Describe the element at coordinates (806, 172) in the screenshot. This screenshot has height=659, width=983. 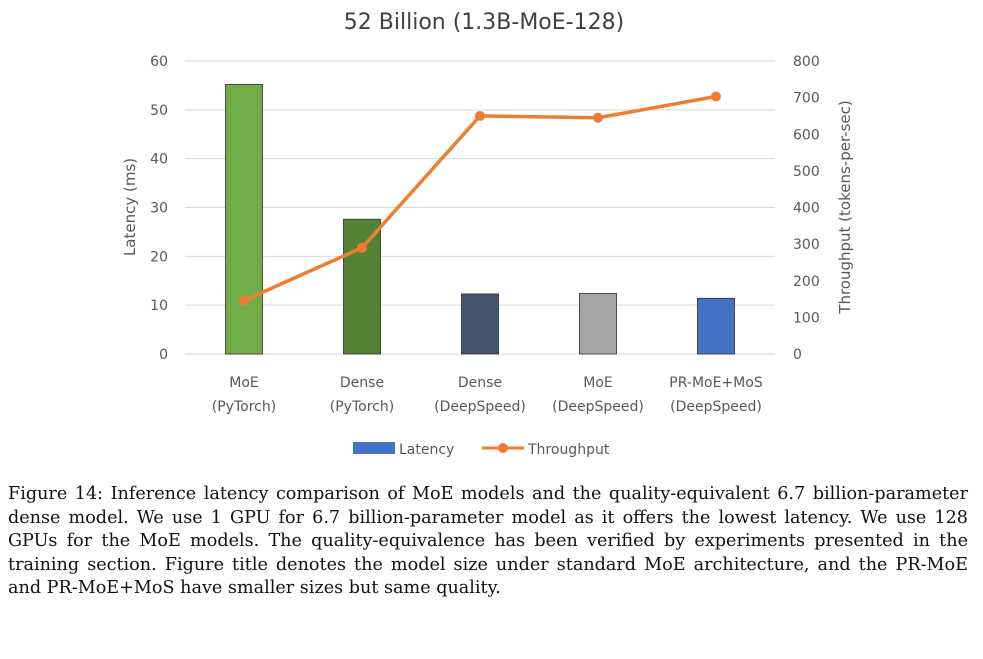
I see `y2-tick-label: 500` at that location.